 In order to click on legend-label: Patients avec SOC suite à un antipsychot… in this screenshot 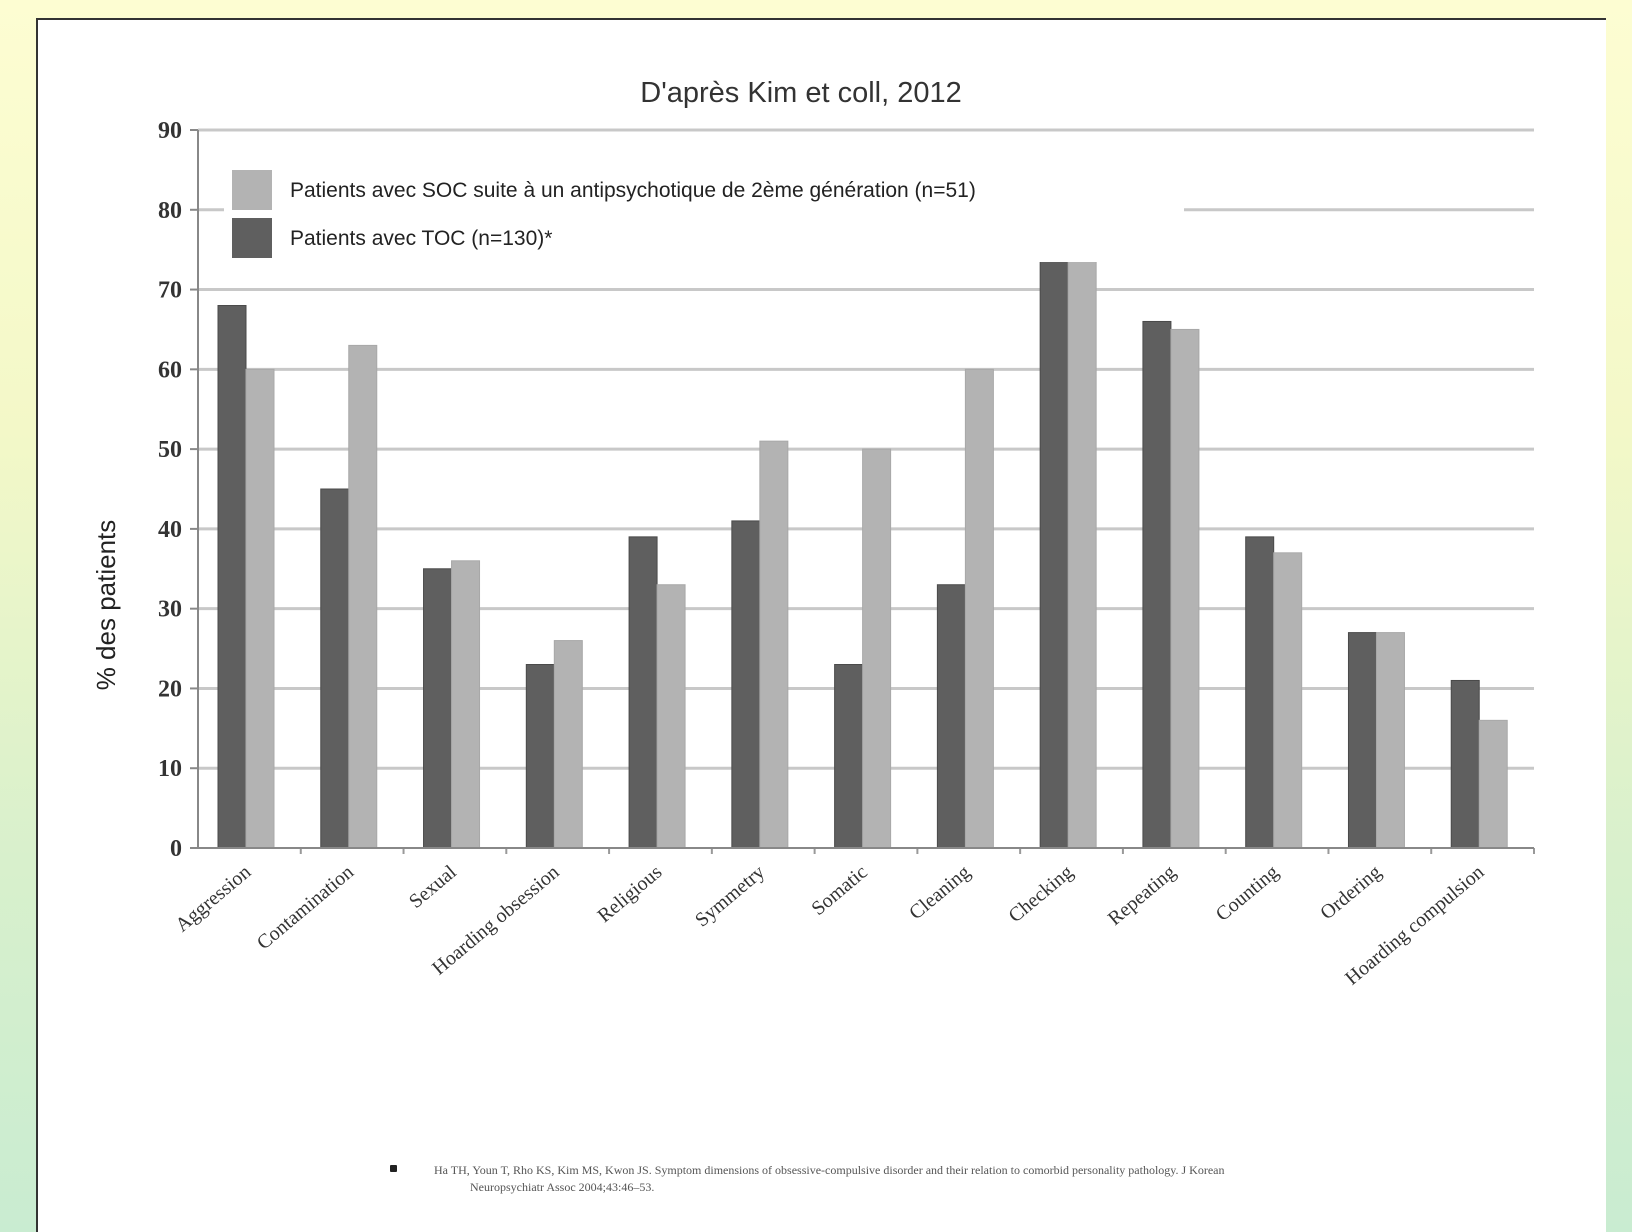, I will do `click(633, 190)`.